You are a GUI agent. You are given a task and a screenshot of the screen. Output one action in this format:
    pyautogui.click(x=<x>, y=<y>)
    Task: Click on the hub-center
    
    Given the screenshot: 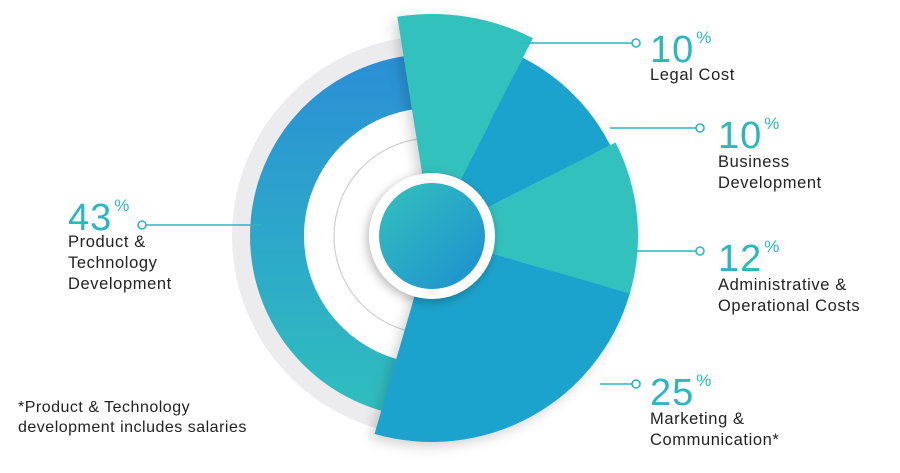 What is the action you would take?
    pyautogui.click(x=432, y=236)
    